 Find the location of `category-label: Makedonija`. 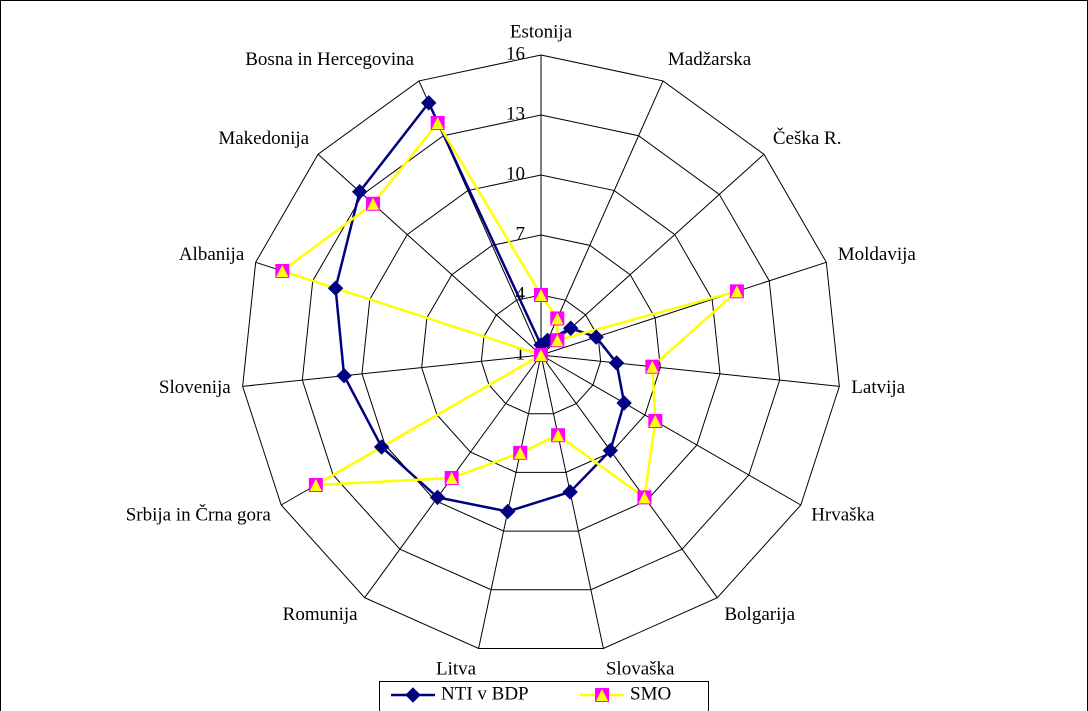

category-label: Makedonija is located at coordinates (263, 138).